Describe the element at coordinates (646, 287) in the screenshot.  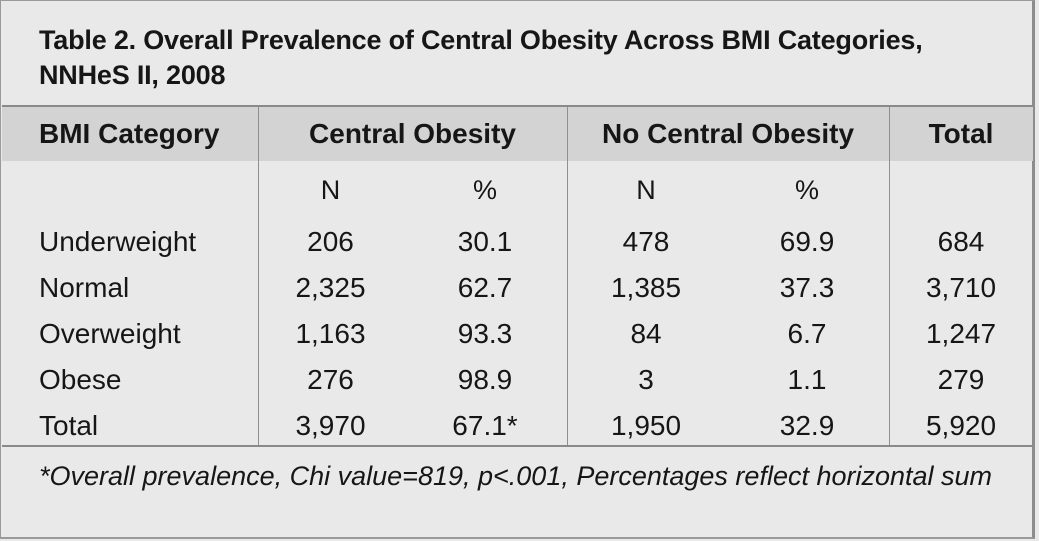
I see `cell-nco-n: 1,385` at that location.